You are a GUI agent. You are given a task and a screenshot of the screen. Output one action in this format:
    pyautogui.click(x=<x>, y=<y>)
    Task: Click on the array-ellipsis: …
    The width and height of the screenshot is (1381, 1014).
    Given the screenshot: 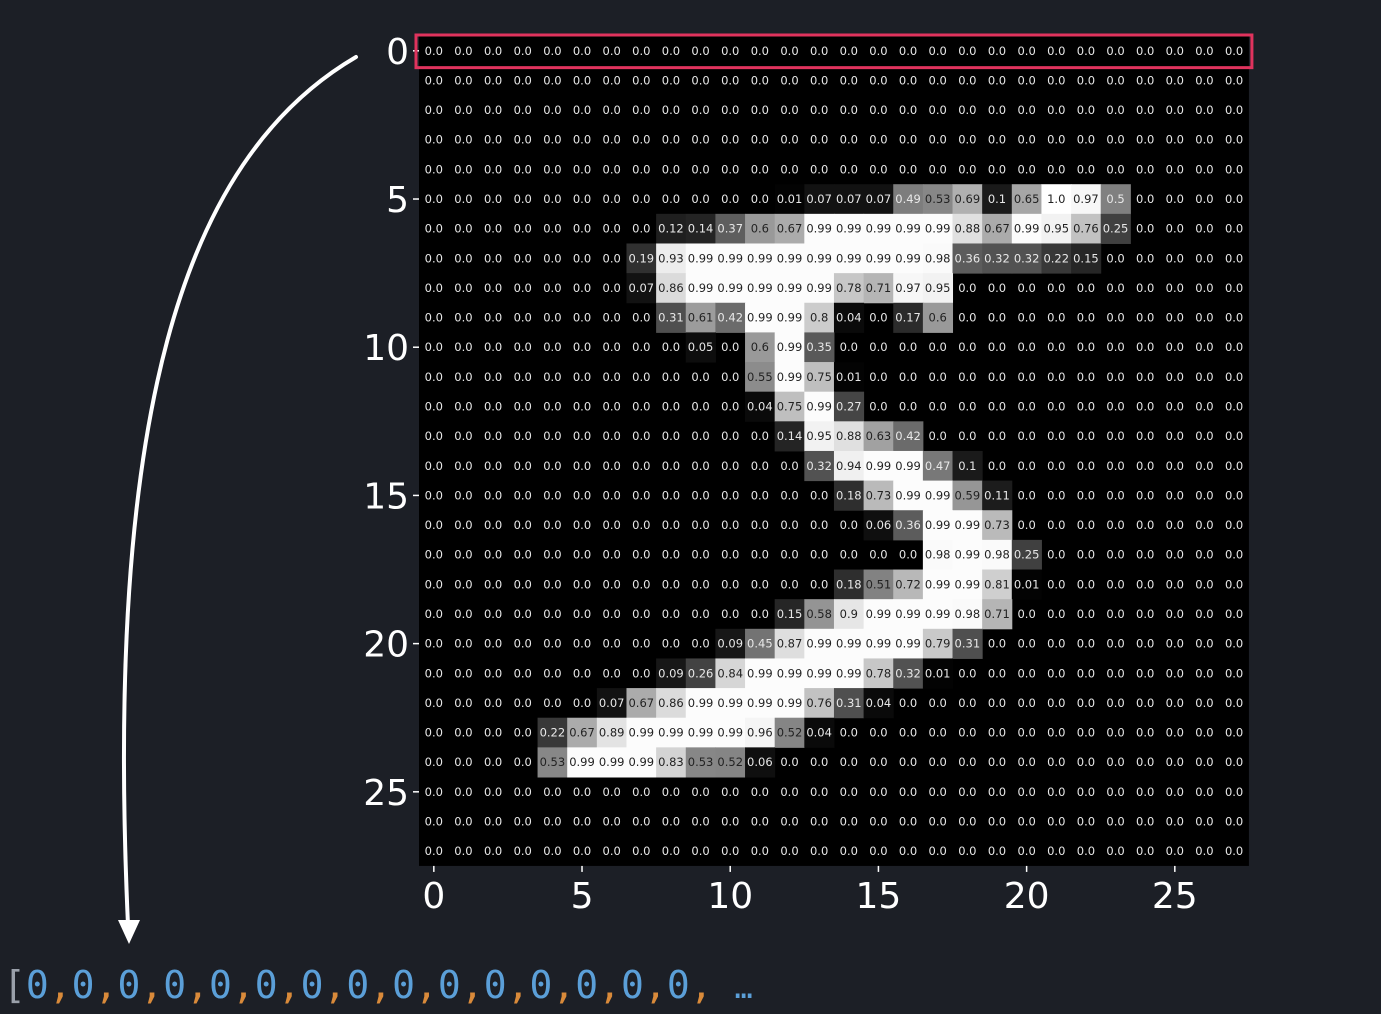 What is the action you would take?
    pyautogui.click(x=743, y=988)
    